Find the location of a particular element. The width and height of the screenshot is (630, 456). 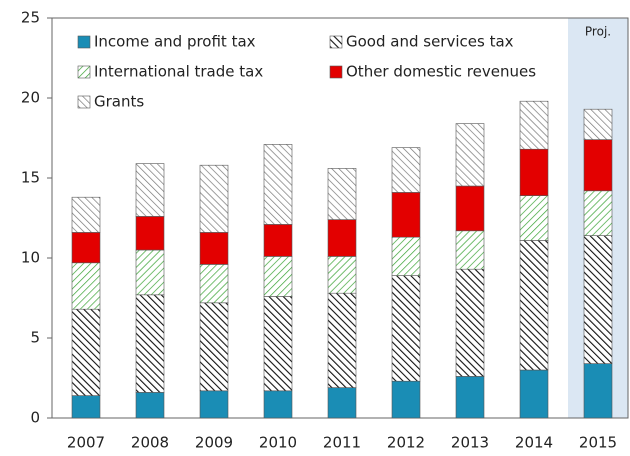

x-tick-label: 2011 is located at coordinates (342, 443).